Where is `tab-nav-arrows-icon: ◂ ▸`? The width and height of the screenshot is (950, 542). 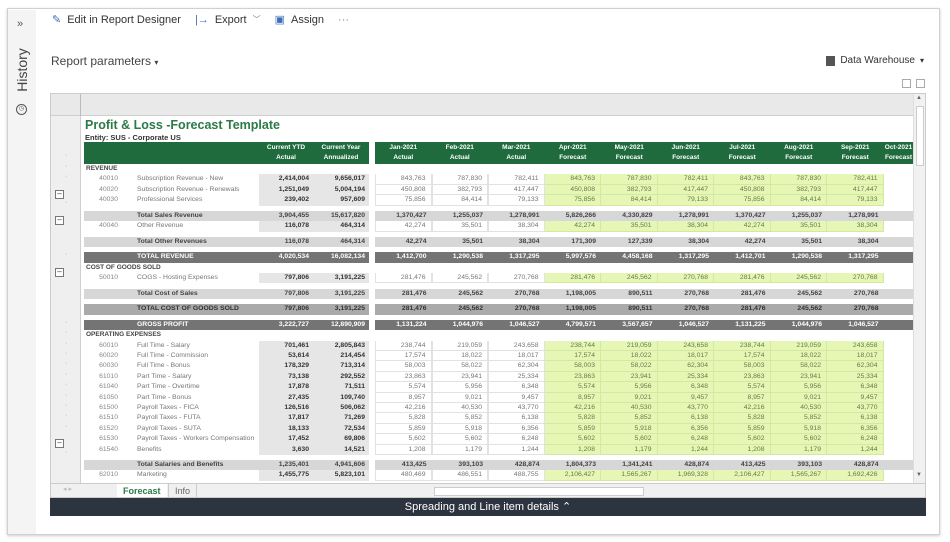 tab-nav-arrows-icon: ◂ ▸ is located at coordinates (67, 489).